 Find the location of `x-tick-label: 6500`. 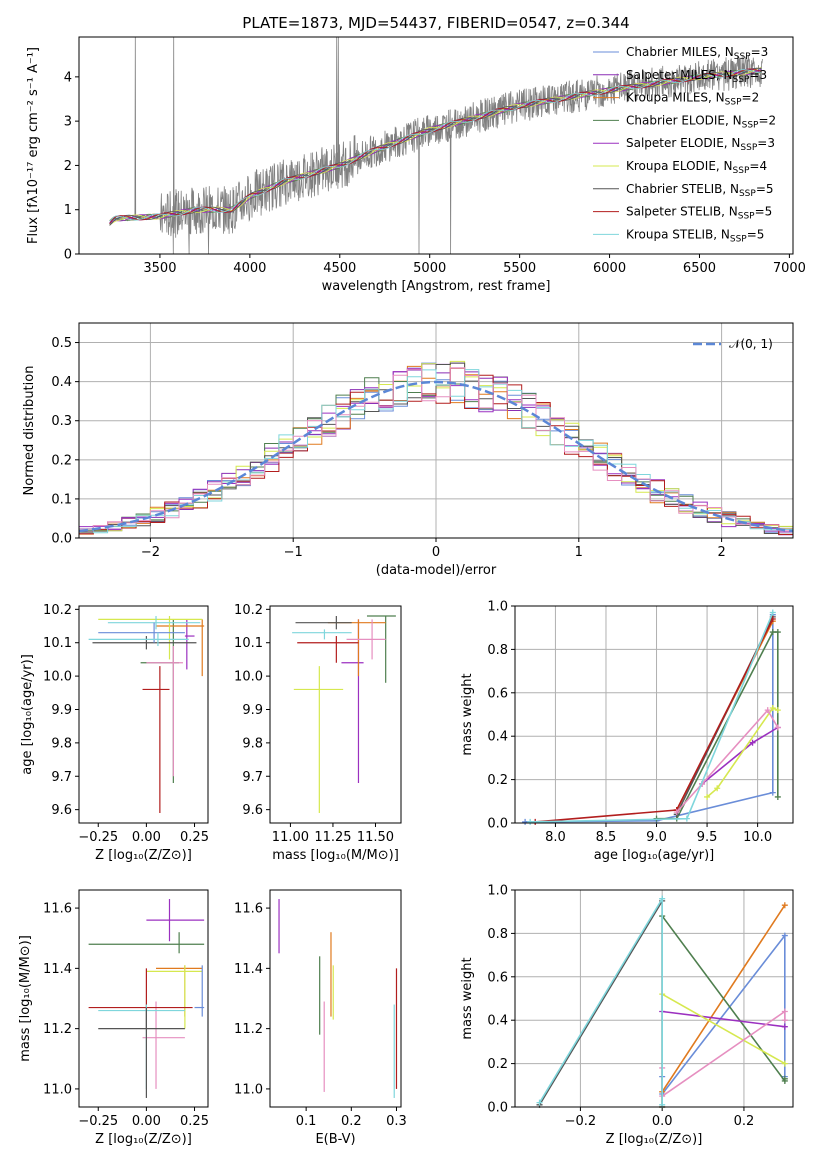

x-tick-label: 6500 is located at coordinates (699, 268).